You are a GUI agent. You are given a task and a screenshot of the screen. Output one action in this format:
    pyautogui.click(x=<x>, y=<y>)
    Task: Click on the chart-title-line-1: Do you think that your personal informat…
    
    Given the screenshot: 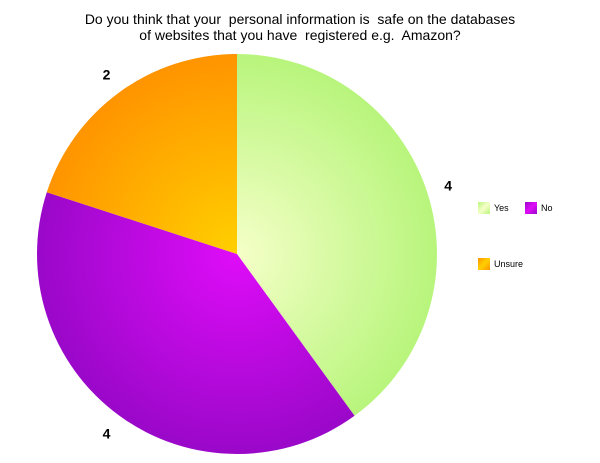 What is the action you would take?
    pyautogui.click(x=300, y=19)
    